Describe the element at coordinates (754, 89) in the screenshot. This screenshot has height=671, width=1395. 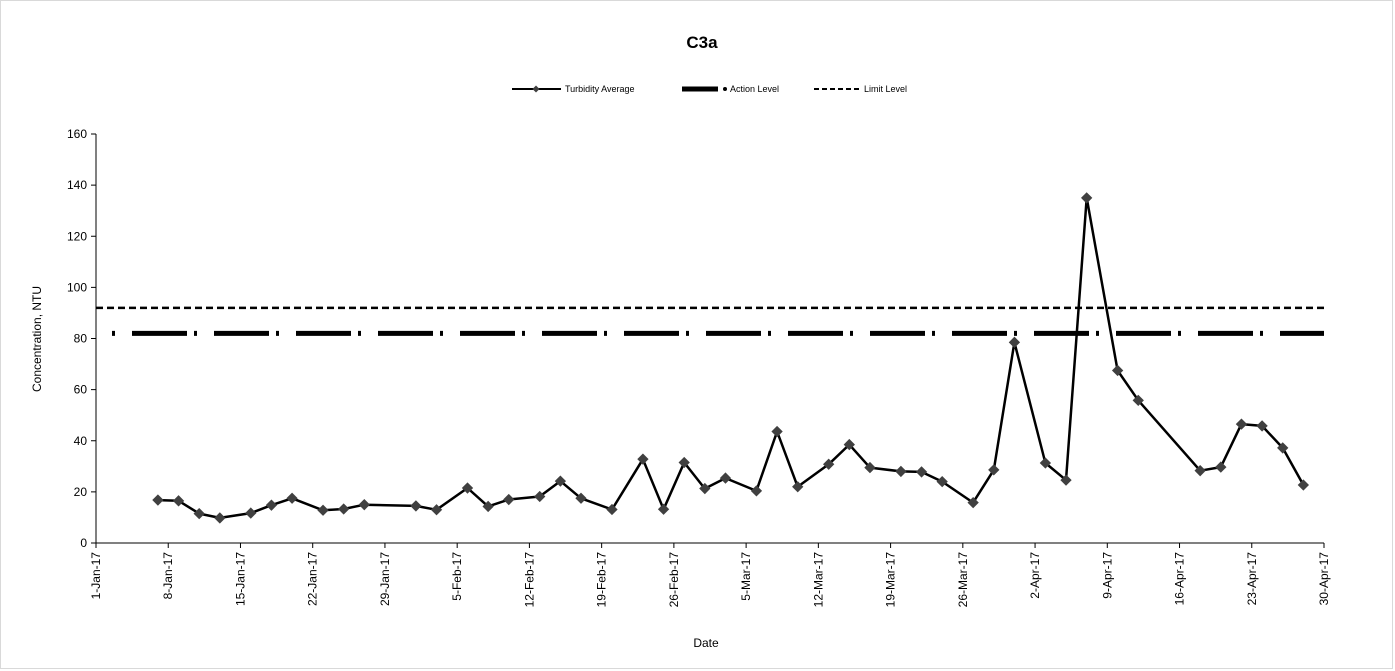
I see `legend-label-action: Action Level` at that location.